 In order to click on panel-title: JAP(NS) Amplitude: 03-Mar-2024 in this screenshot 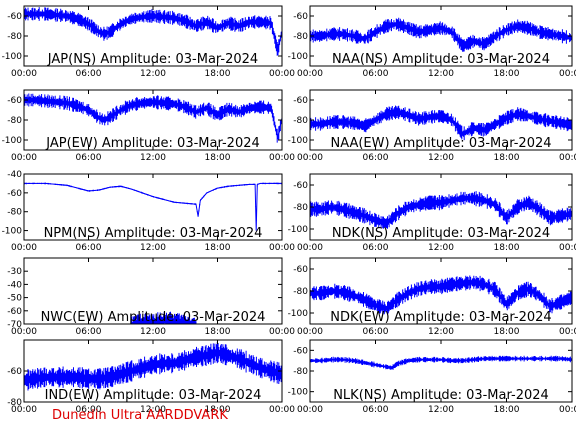, I will do `click(152, 59)`.